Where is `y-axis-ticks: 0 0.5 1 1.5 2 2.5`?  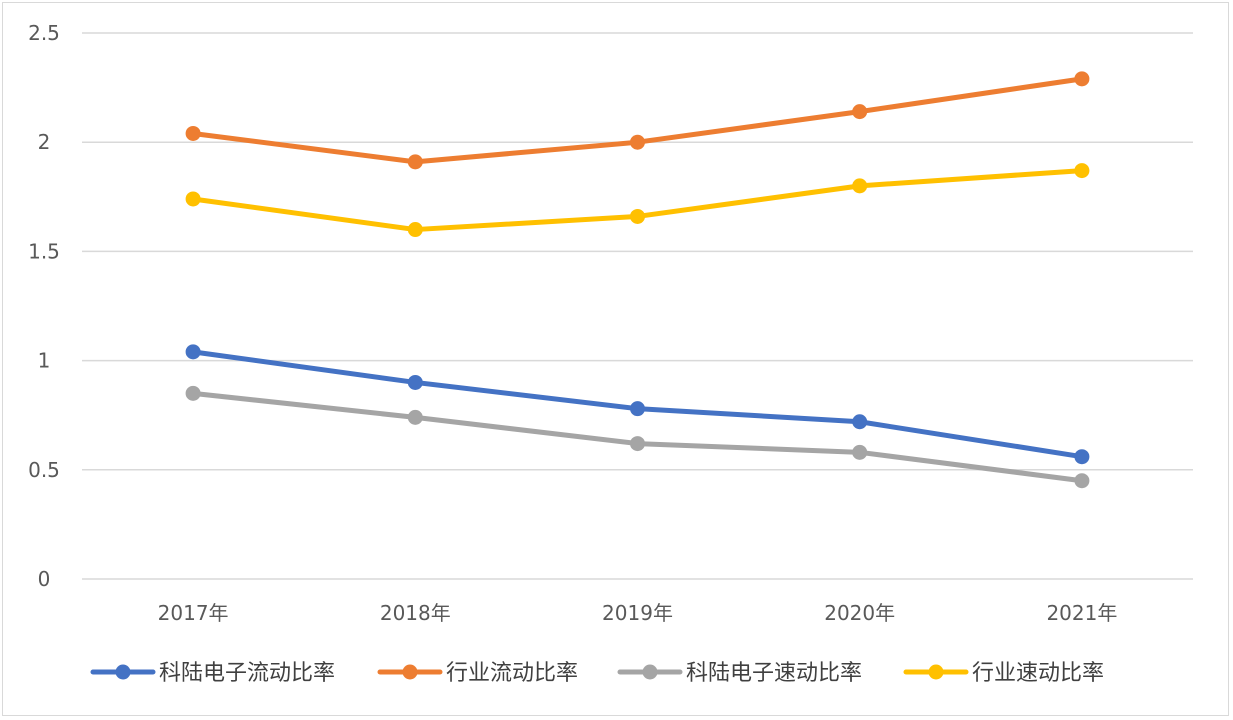
y-axis-ticks: 0 0.5 1 1.5 2 2.5 is located at coordinates (44, 306).